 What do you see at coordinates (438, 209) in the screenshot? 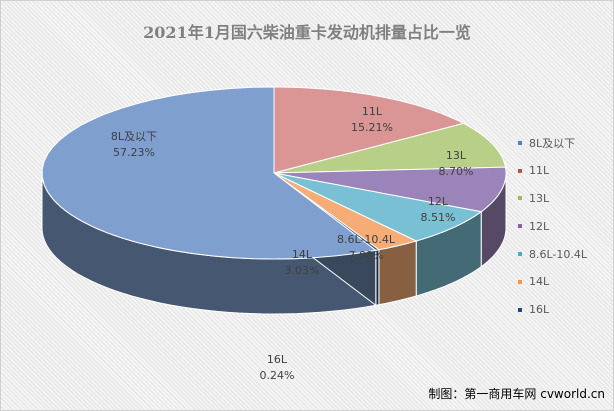
I see `label-12l: 12L 8.51%` at bounding box center [438, 209].